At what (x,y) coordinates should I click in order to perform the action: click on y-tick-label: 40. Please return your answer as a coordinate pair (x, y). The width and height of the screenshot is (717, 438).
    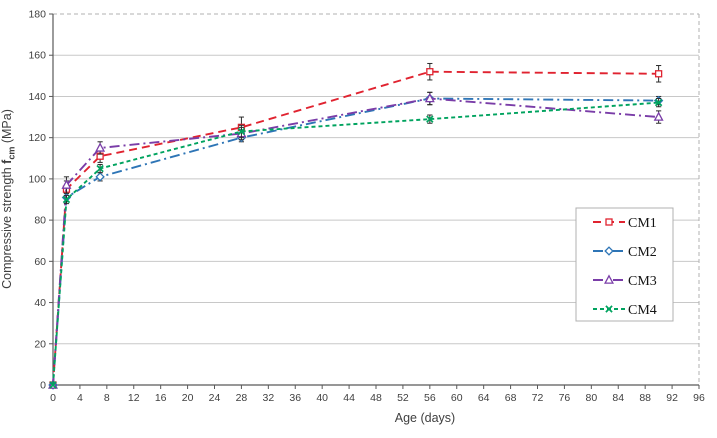
    Looking at the image, I should click on (40, 303).